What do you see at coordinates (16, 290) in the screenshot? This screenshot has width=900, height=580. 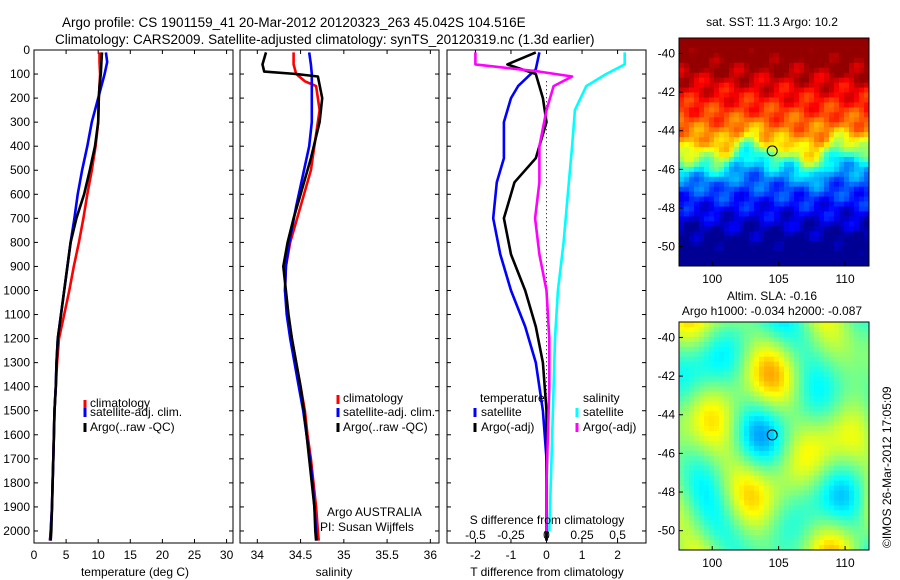 I see `depth-tick-label: 1000` at bounding box center [16, 290].